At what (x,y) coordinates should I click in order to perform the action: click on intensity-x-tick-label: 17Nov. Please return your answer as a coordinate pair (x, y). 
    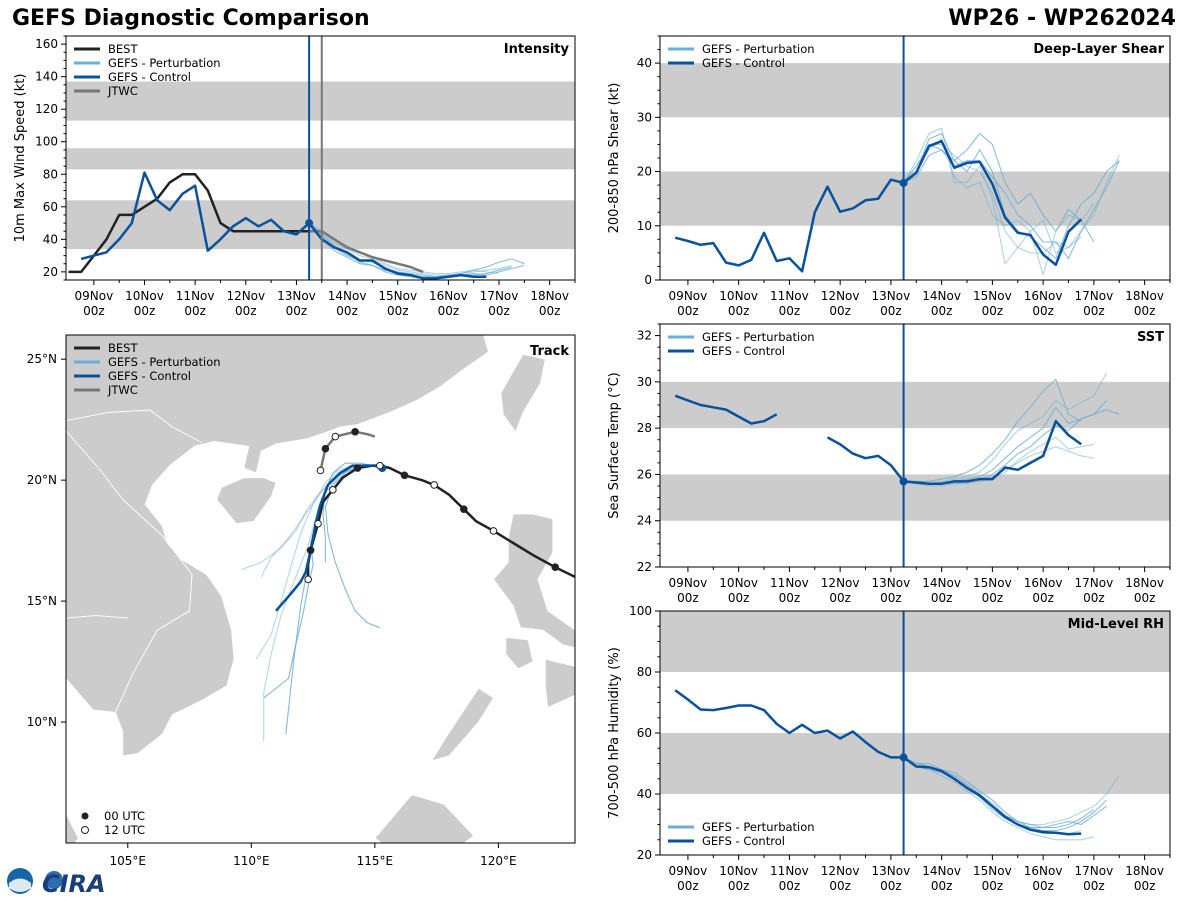
    Looking at the image, I should click on (499, 296).